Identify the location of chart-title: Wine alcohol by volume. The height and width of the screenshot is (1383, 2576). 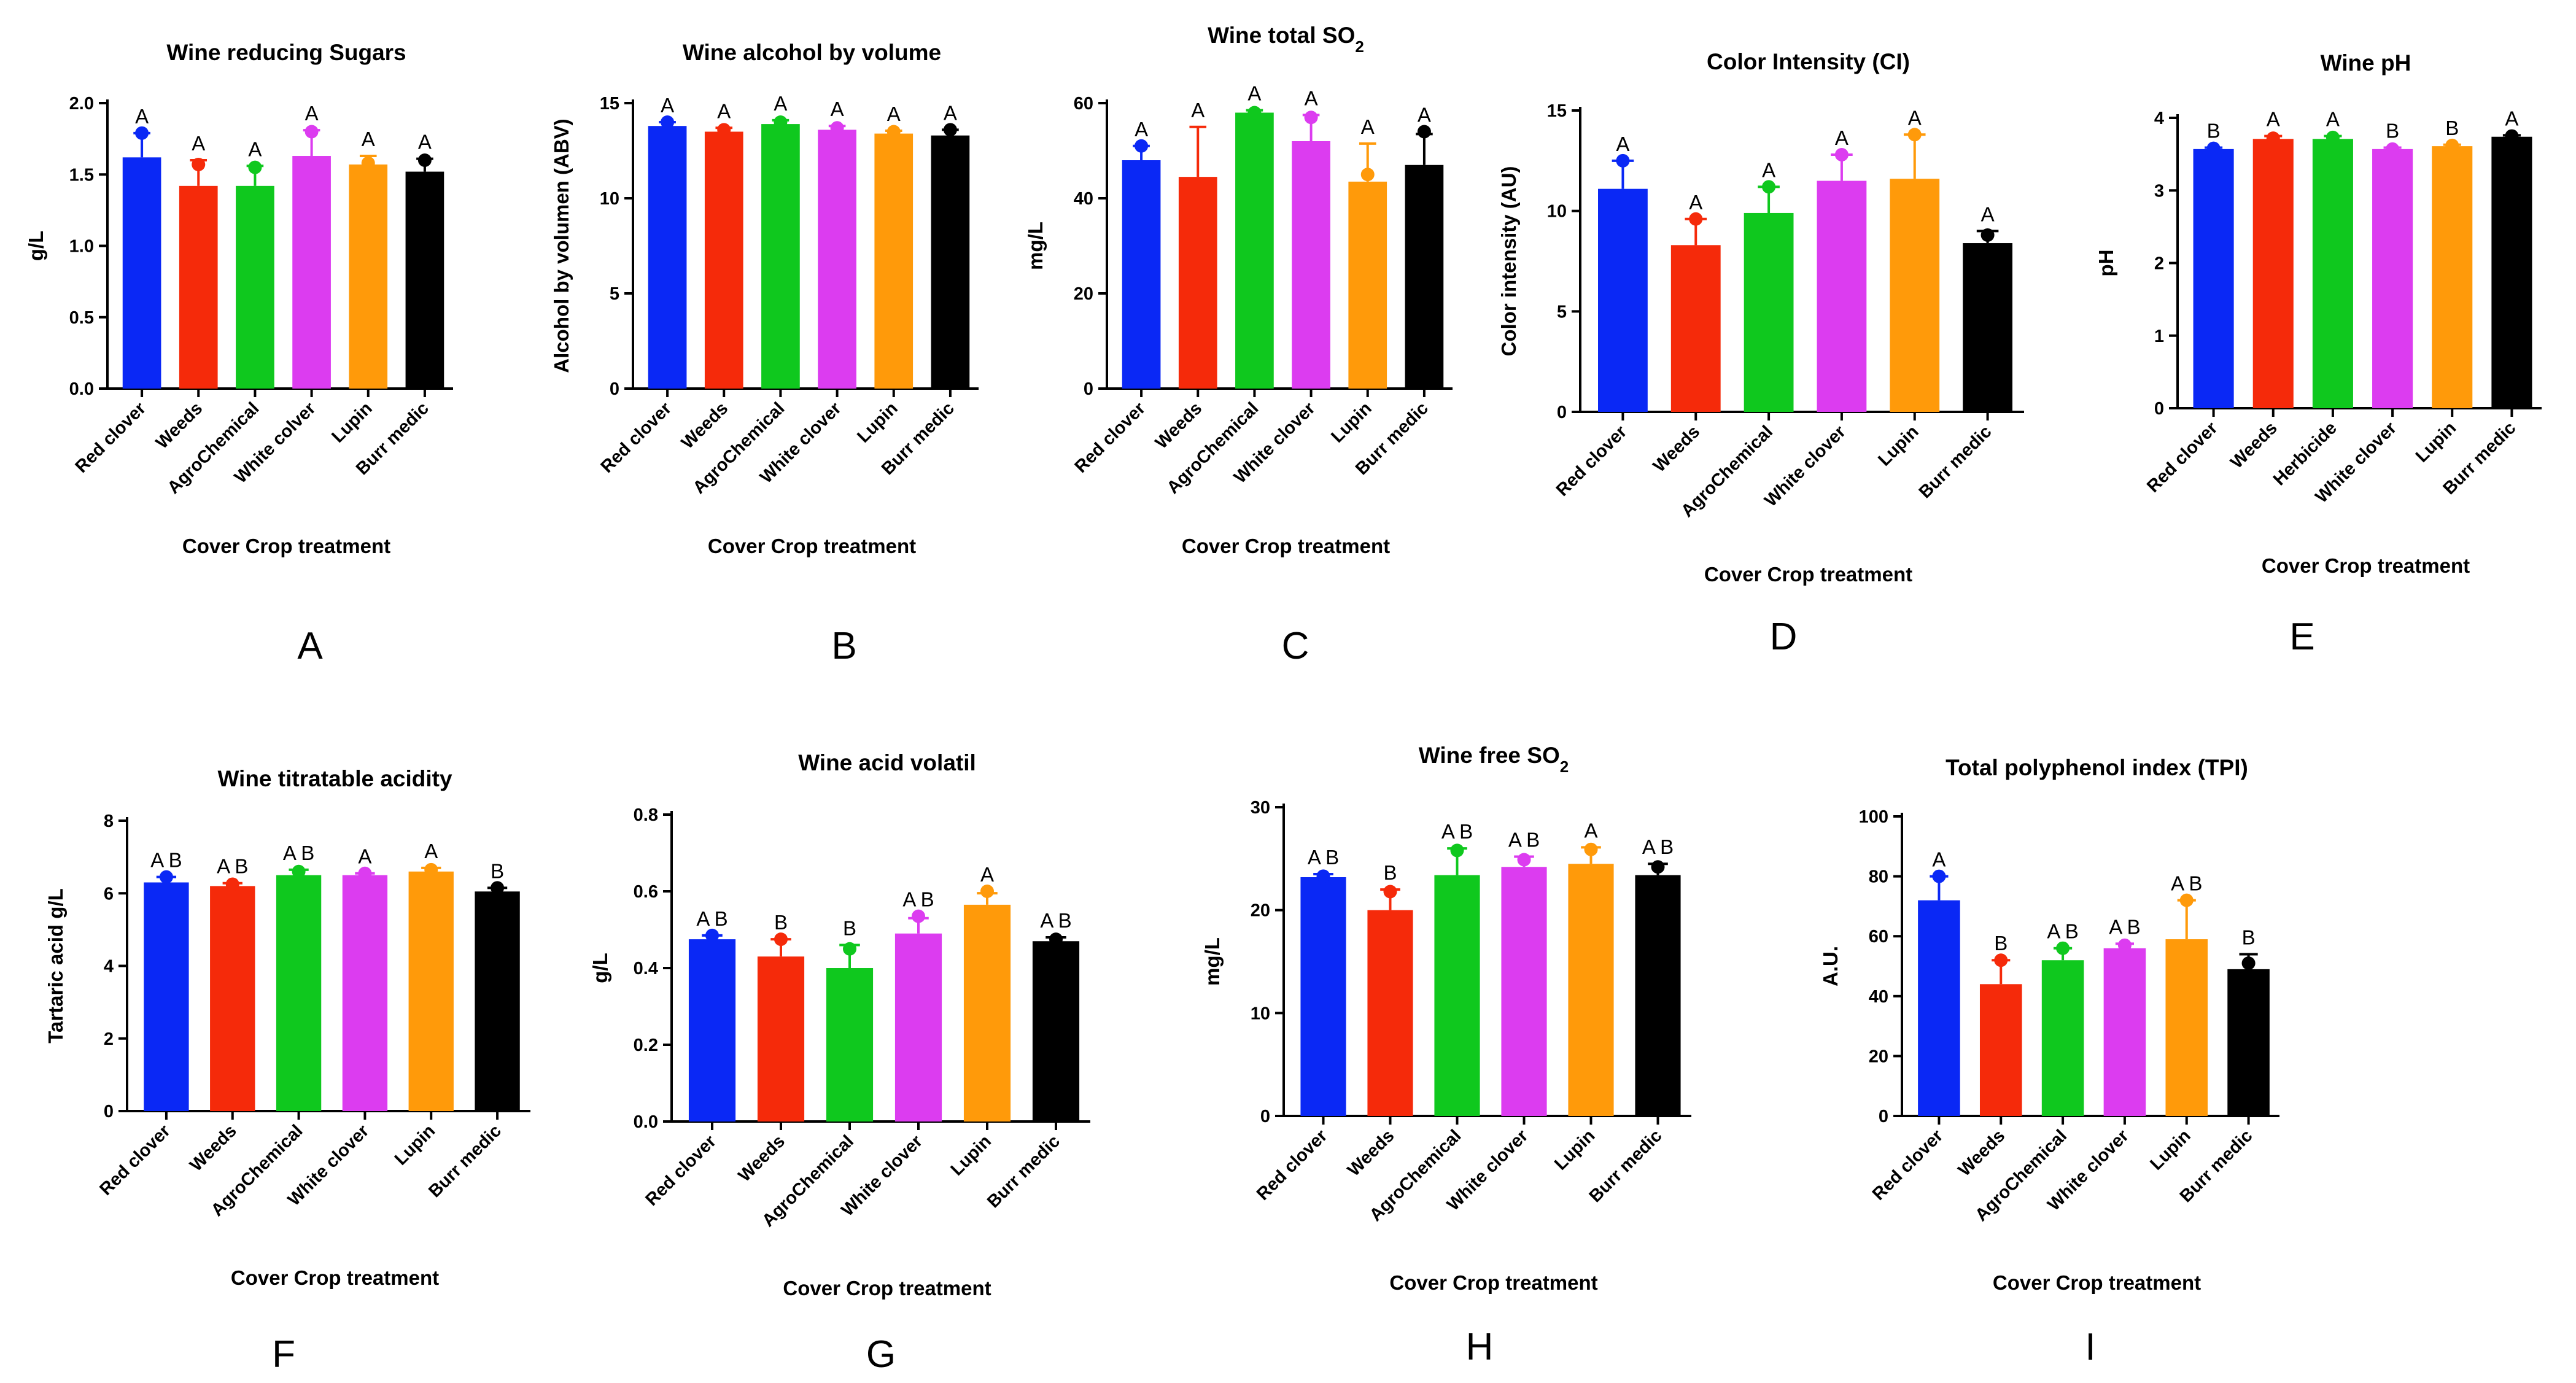
(812, 52).